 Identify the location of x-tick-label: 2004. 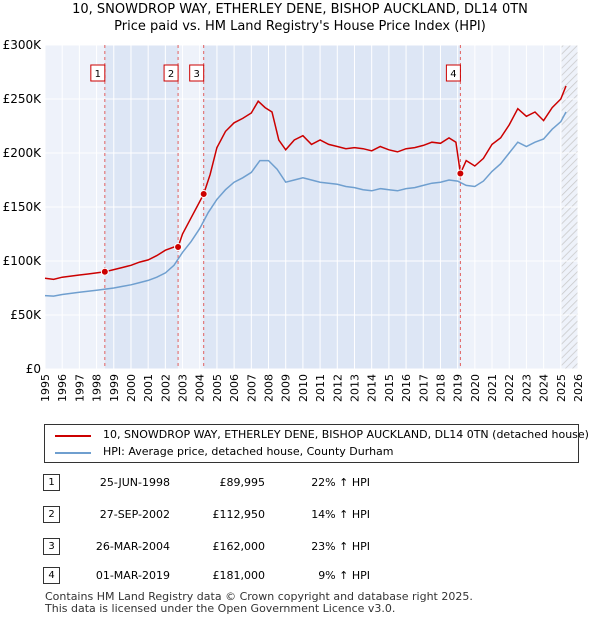
(200, 388).